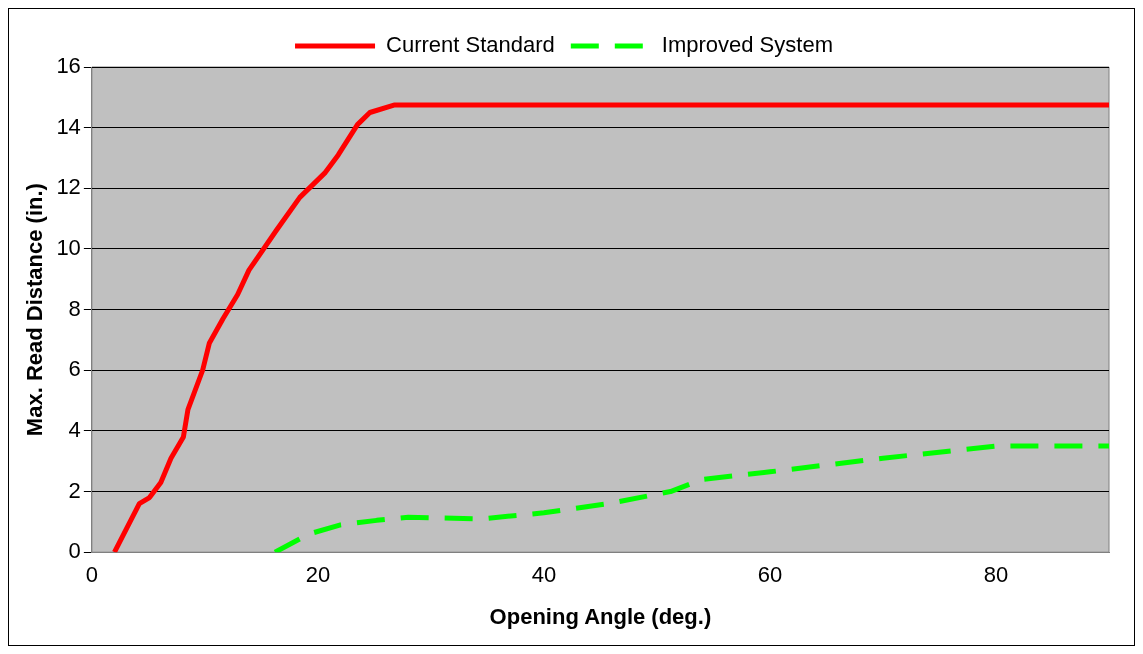 This screenshot has width=1143, height=654. What do you see at coordinates (91, 575) in the screenshot?
I see `x-tick-label: 0` at bounding box center [91, 575].